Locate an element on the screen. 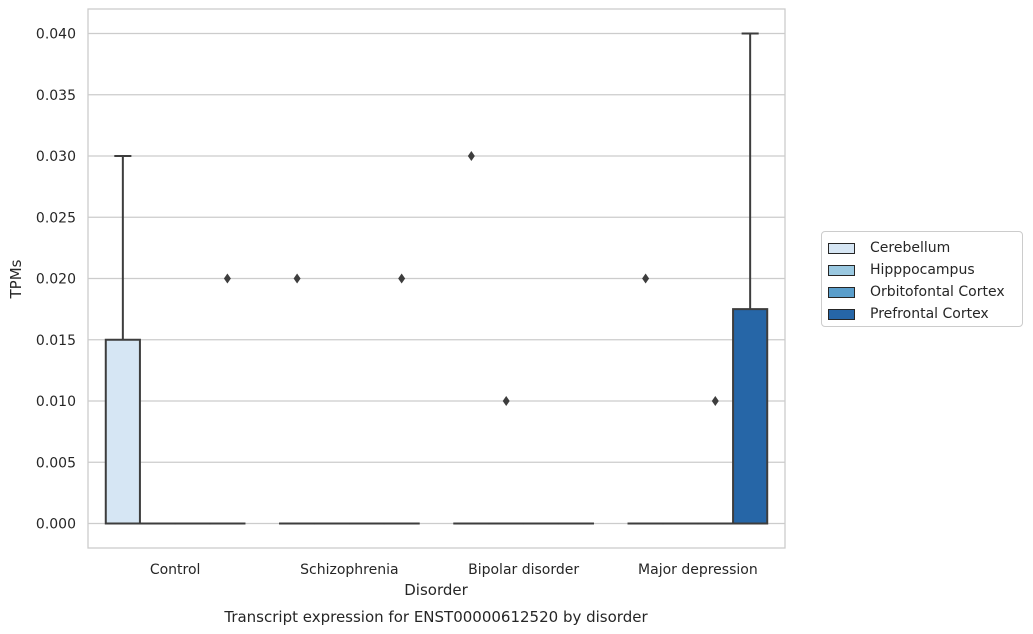 Image resolution: width=1033 pixels, height=634 pixels. x-tick-label: Bipolar disorder is located at coordinates (523, 570).